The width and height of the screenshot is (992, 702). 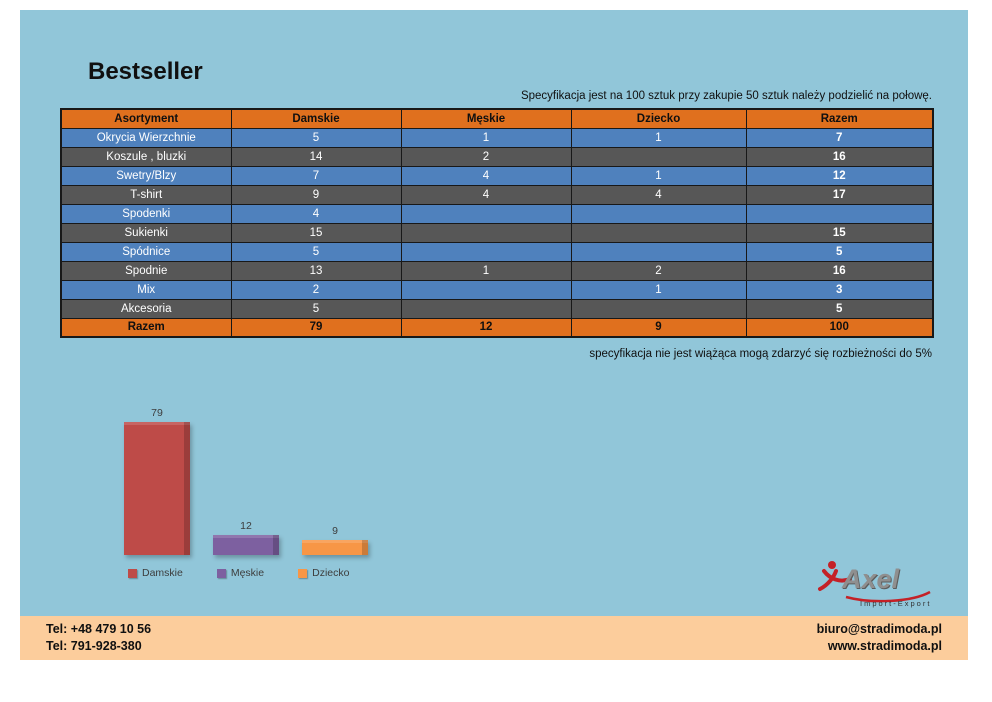 I want to click on bar-value-label: 79, so click(x=157, y=413).